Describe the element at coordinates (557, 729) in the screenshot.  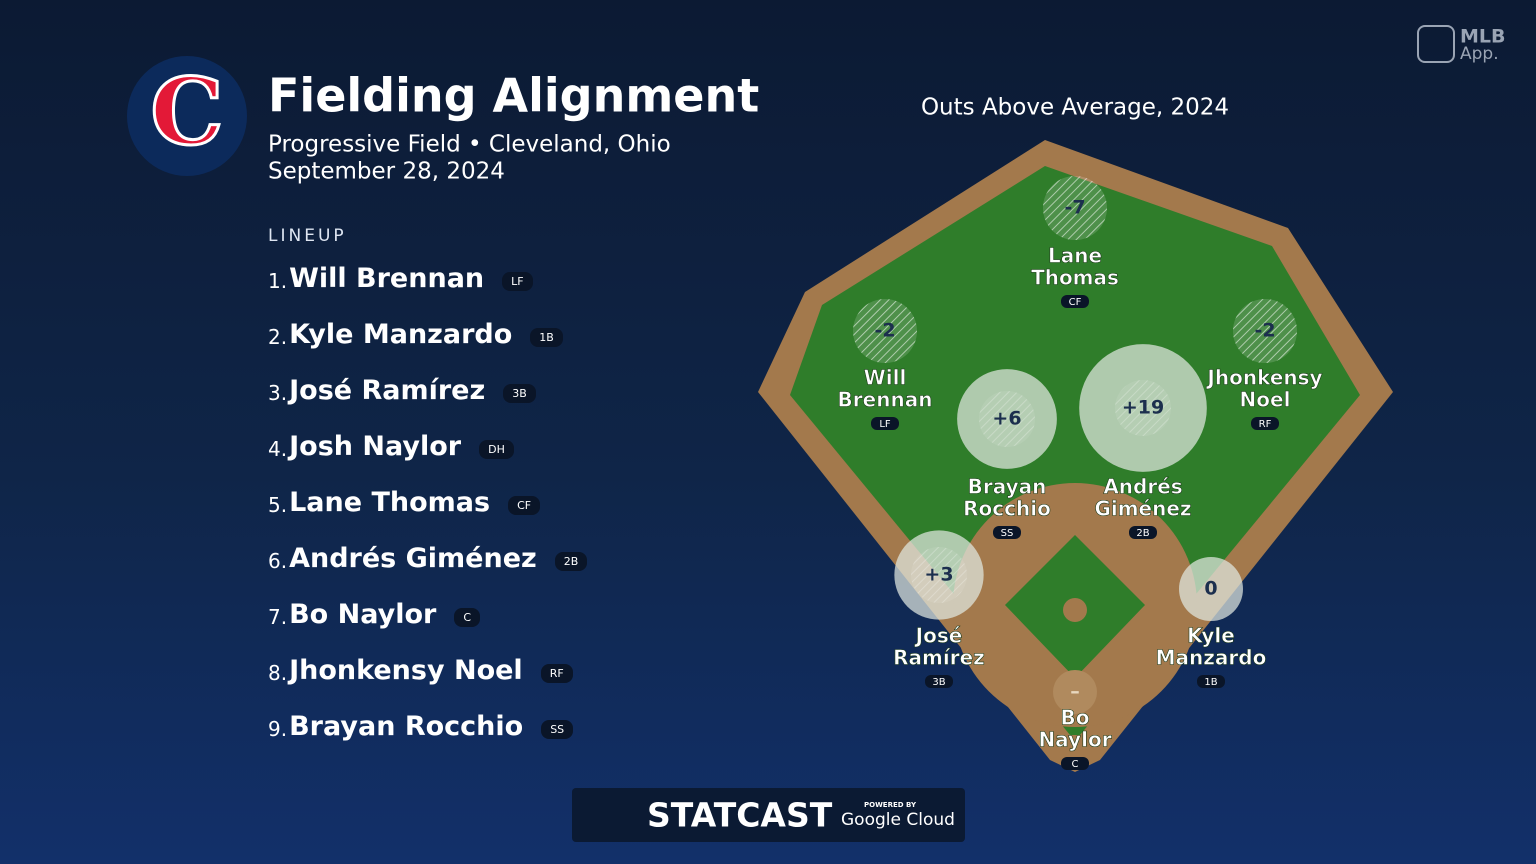
I see `lineup-position: SS` at that location.